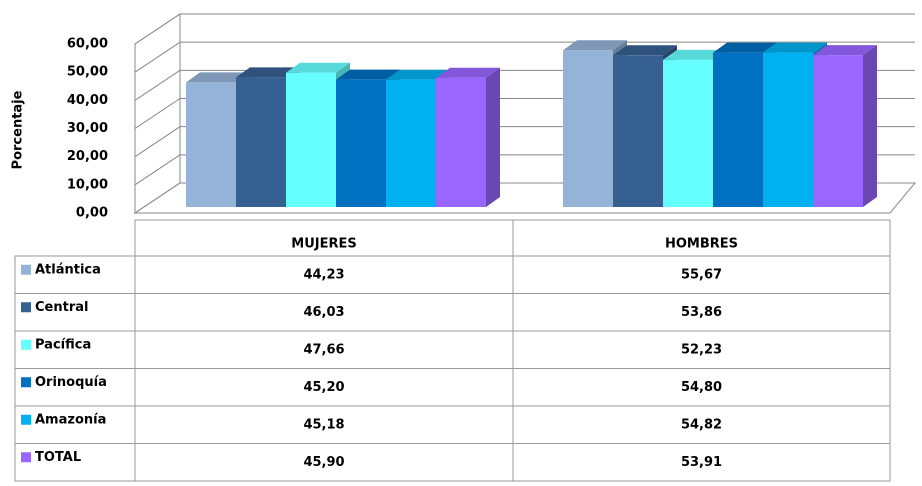 The image size is (922, 486). I want to click on x-tick-label: HOMBRES, so click(701, 244).